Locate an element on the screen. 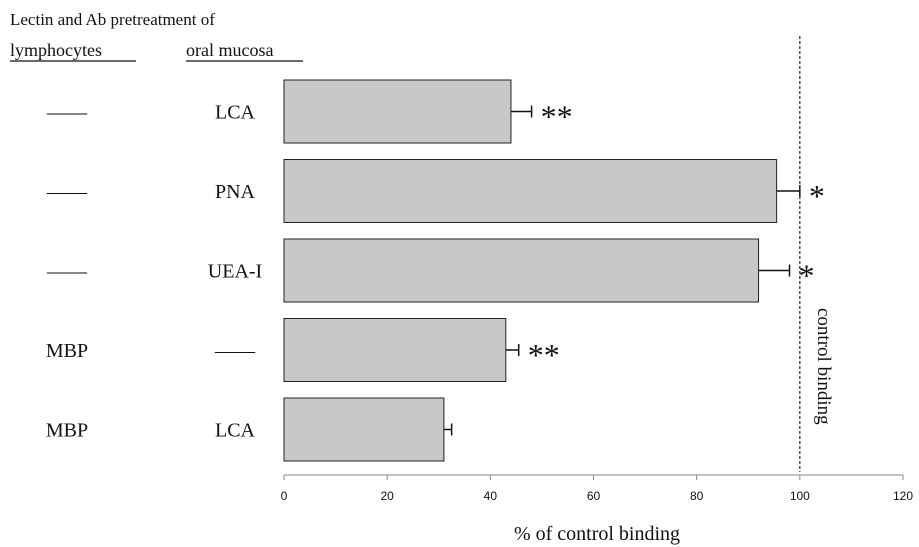  x-tick-label: 80 is located at coordinates (697, 496).